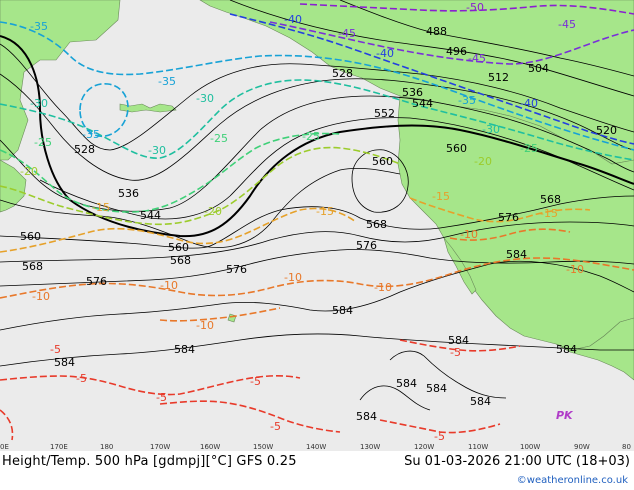  I want to click on isotherm-minus5-e, so click(440, 426).